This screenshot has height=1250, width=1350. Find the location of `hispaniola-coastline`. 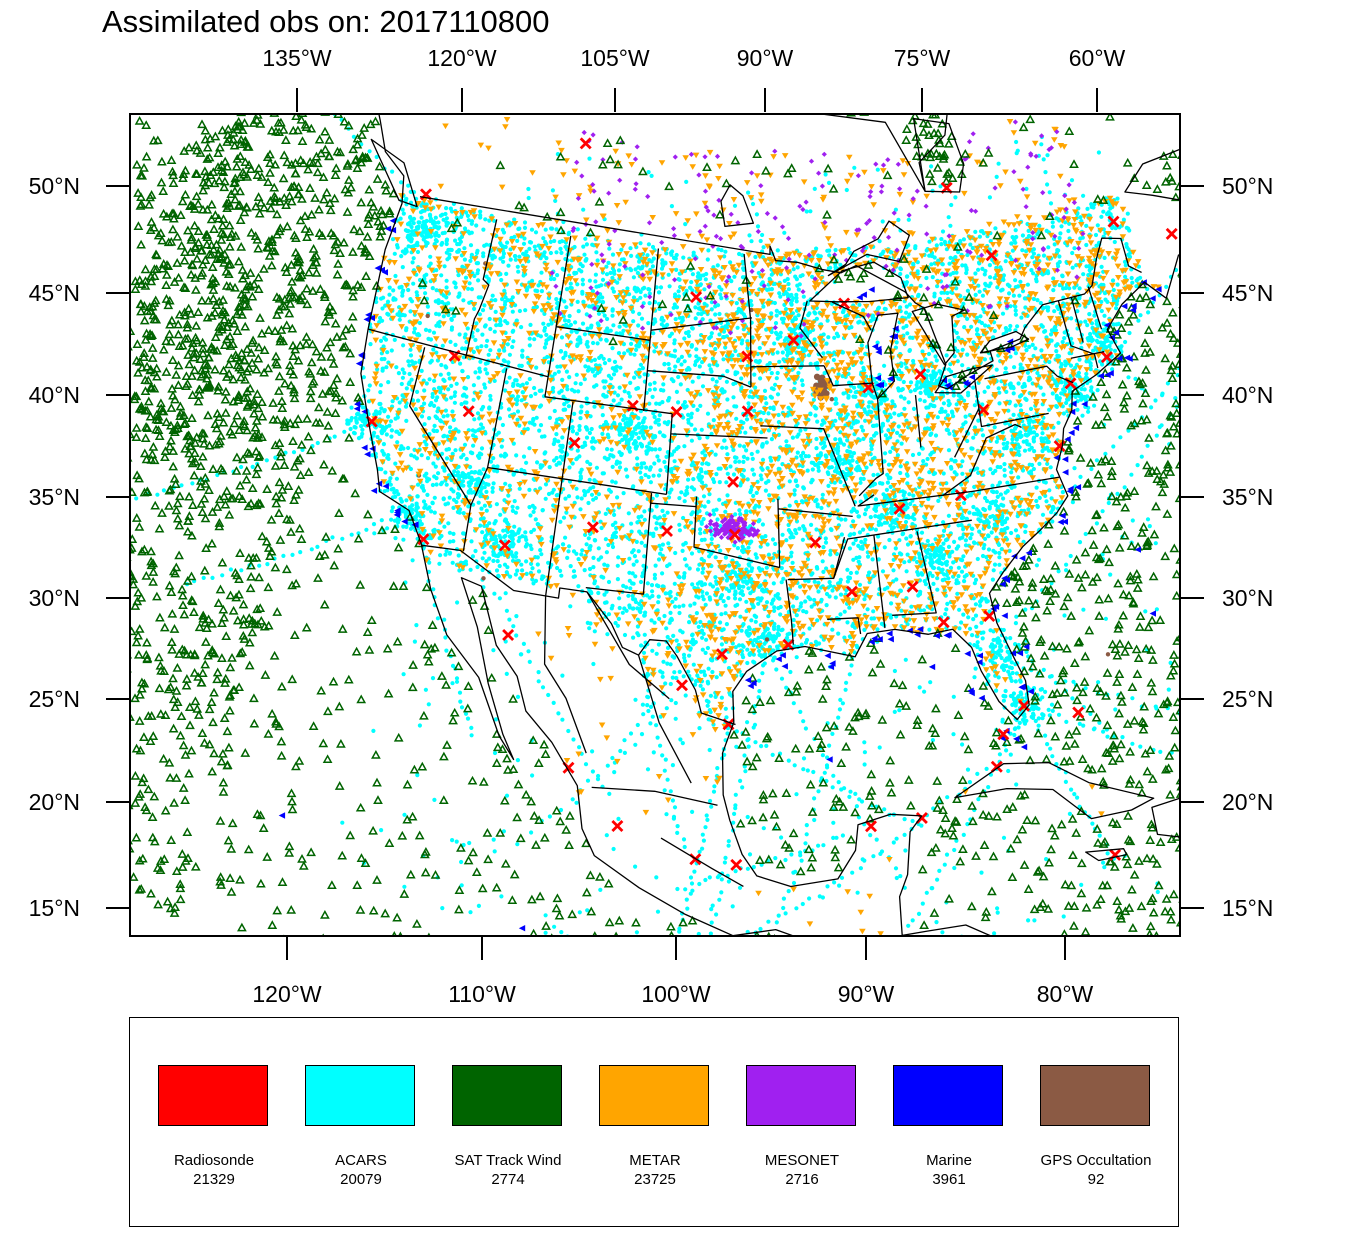

hispaniola-coastline is located at coordinates (1165, 817).